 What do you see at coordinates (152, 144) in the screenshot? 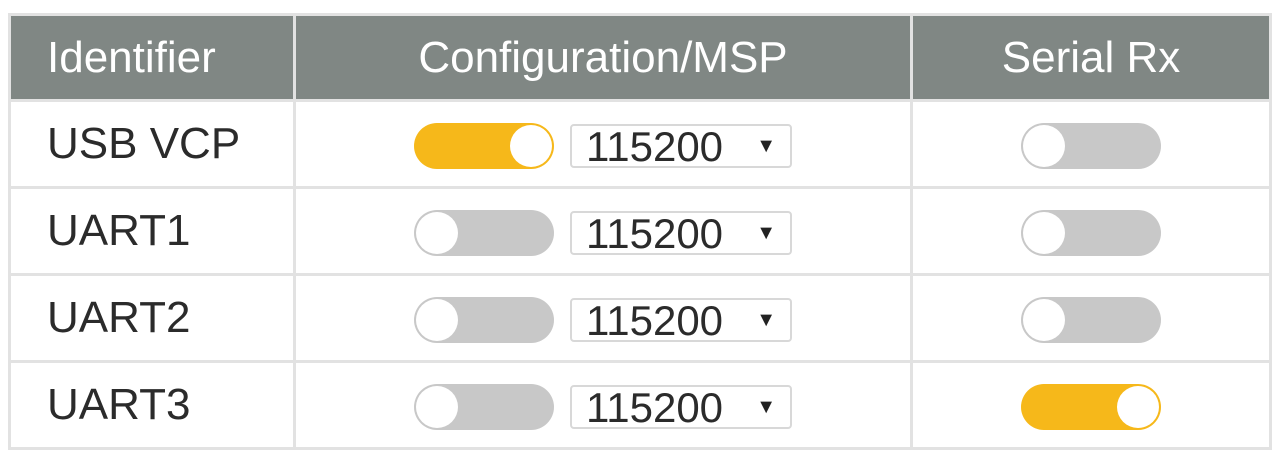
I see `port-identifier: USB VCP` at bounding box center [152, 144].